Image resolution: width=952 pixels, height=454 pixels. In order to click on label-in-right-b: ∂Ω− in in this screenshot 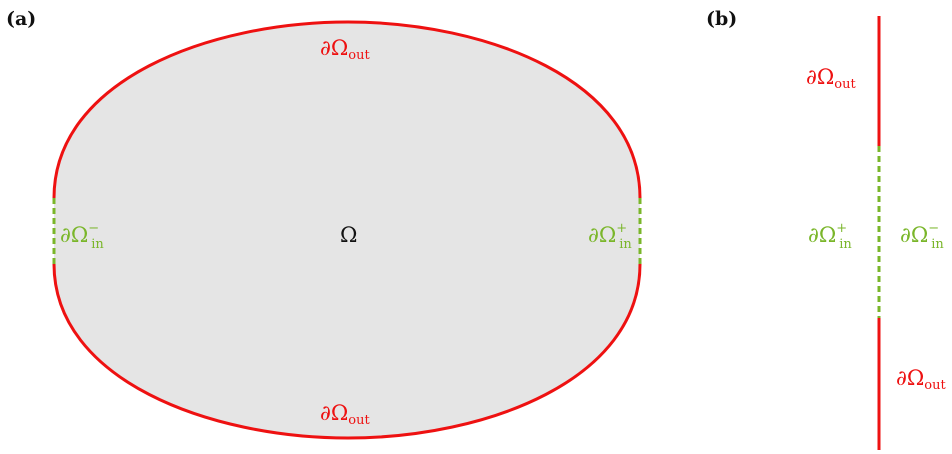, I will do `click(922, 236)`.